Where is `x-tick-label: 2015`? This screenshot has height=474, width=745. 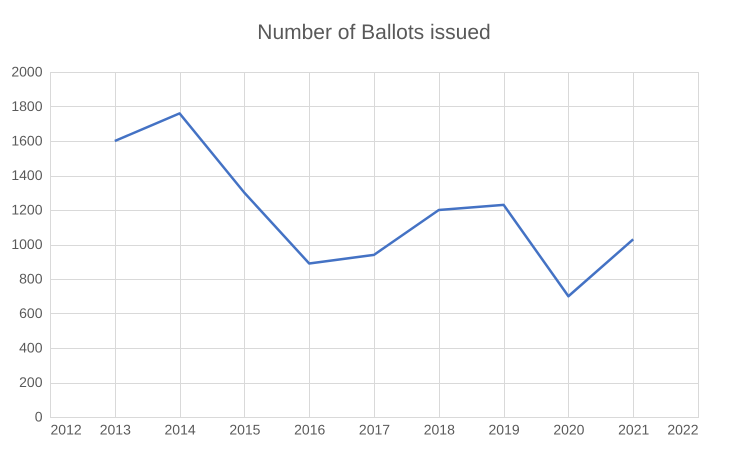
x-tick-label: 2015 is located at coordinates (245, 430).